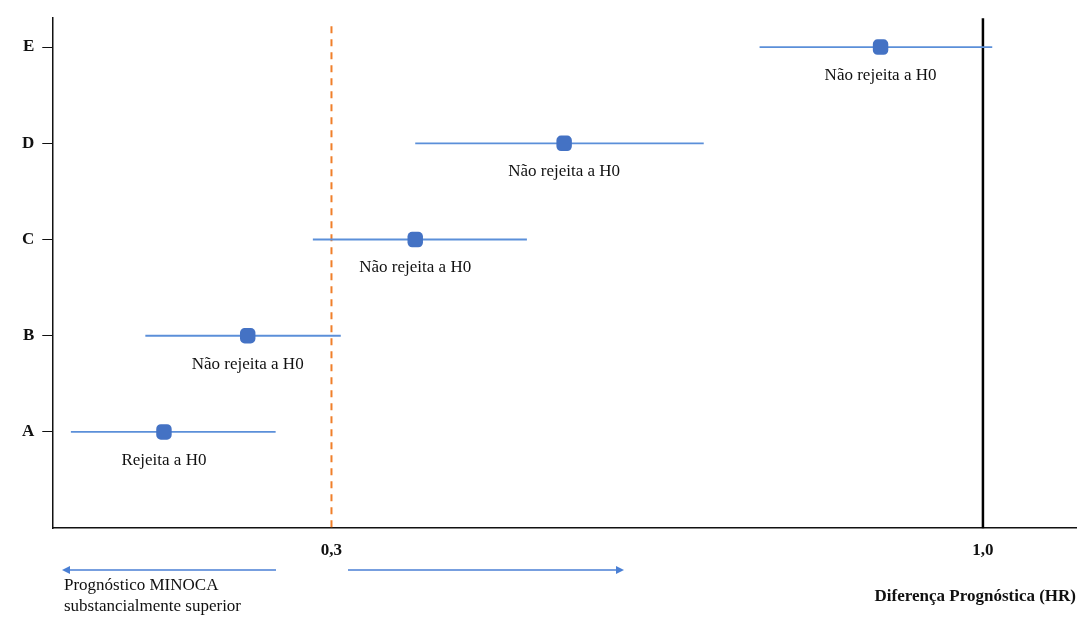 The image size is (1090, 619). I want to click on x-tick-label: 0,3, so click(331, 549).